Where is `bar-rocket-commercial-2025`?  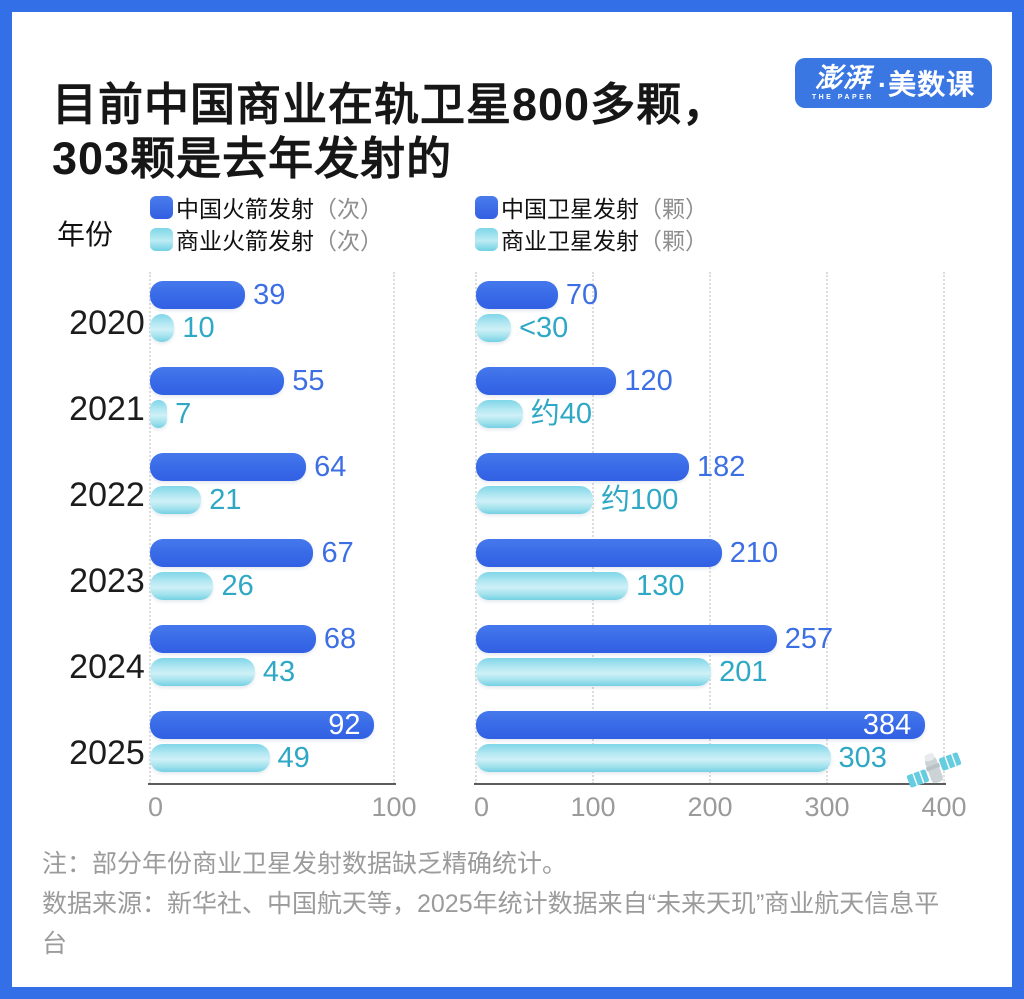 bar-rocket-commercial-2025 is located at coordinates (210, 758).